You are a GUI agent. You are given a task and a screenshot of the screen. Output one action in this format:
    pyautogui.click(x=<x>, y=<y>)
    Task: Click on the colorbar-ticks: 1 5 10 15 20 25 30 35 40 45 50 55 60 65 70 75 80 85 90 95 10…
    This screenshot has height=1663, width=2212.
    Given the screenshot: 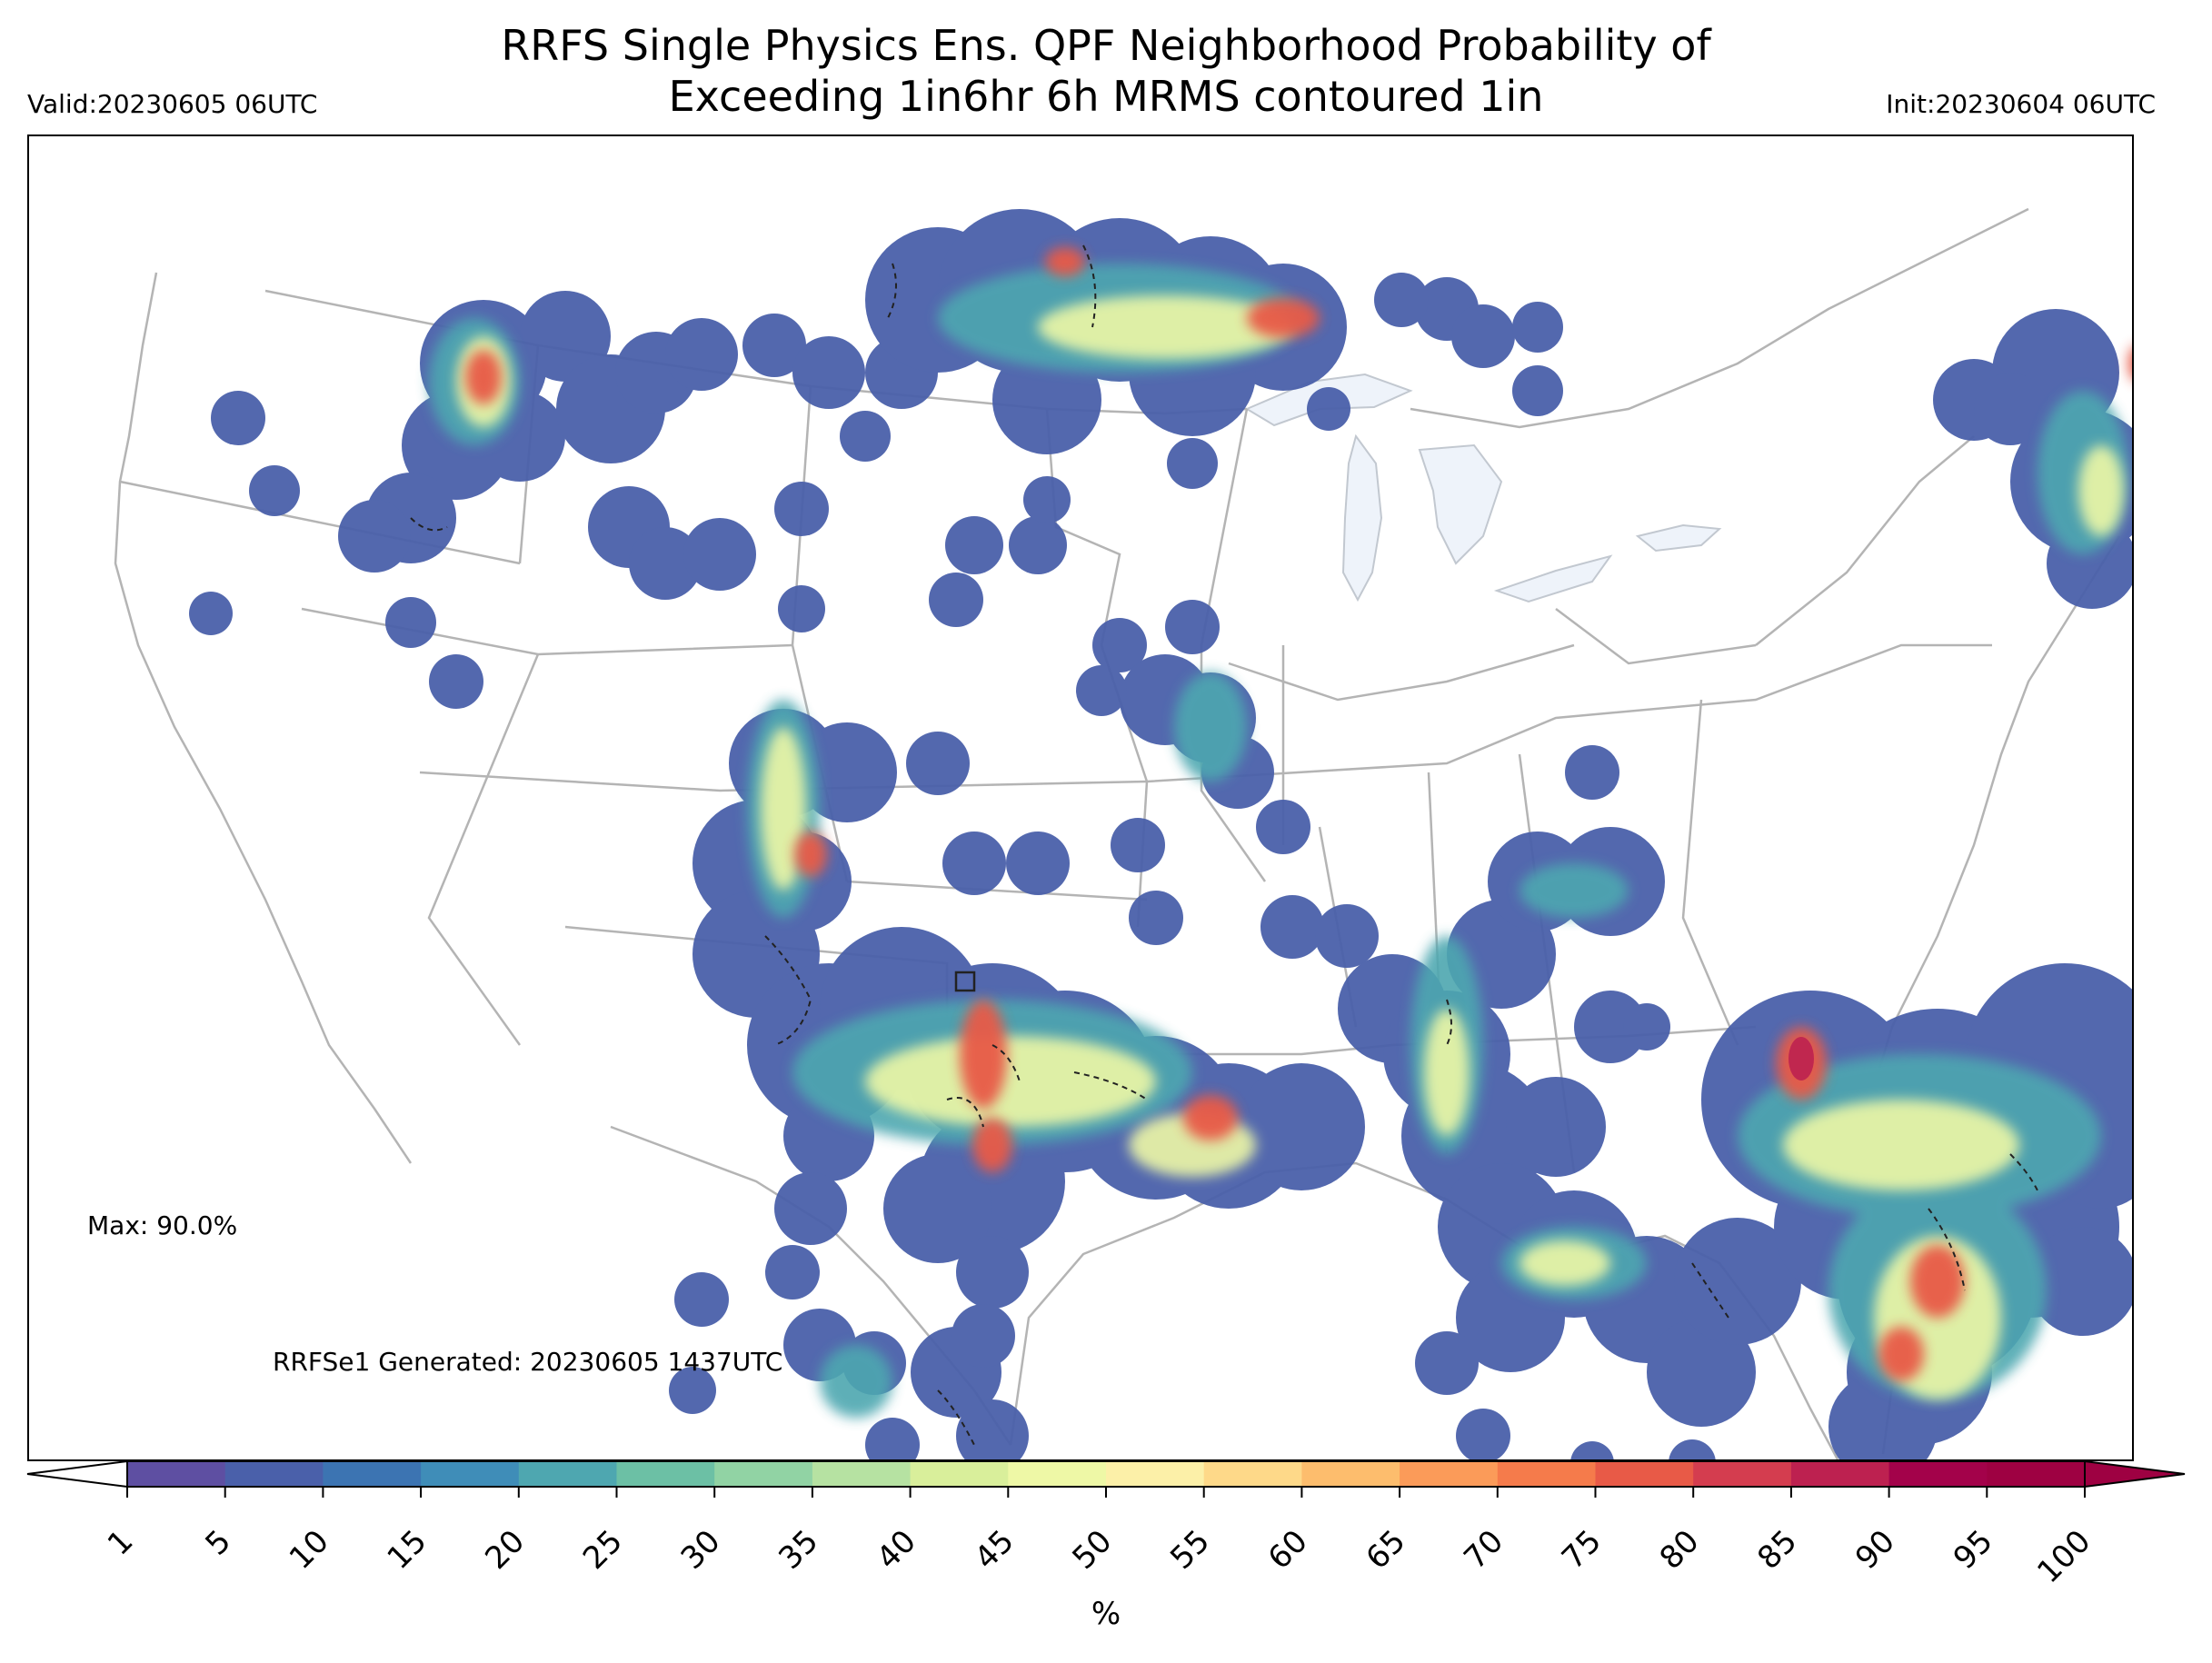 What is the action you would take?
    pyautogui.click(x=1099, y=1538)
    